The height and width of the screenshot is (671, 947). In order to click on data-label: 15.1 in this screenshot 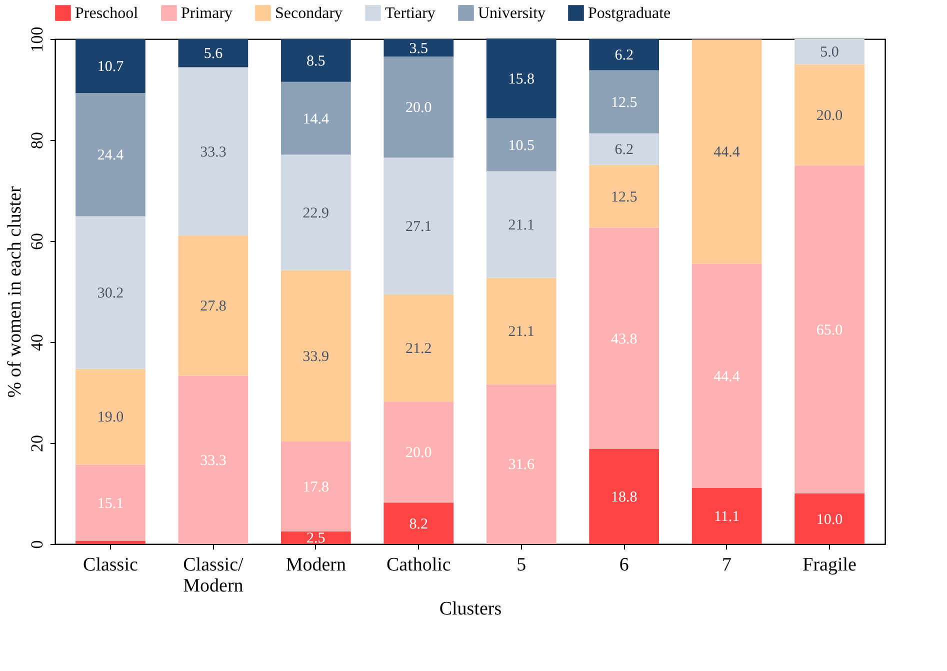, I will do `click(110, 504)`.